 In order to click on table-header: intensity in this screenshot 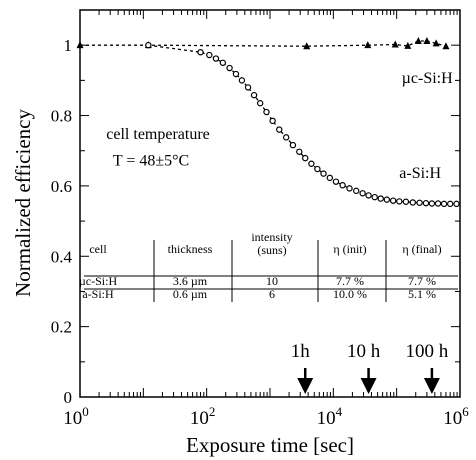, I will do `click(271, 237)`.